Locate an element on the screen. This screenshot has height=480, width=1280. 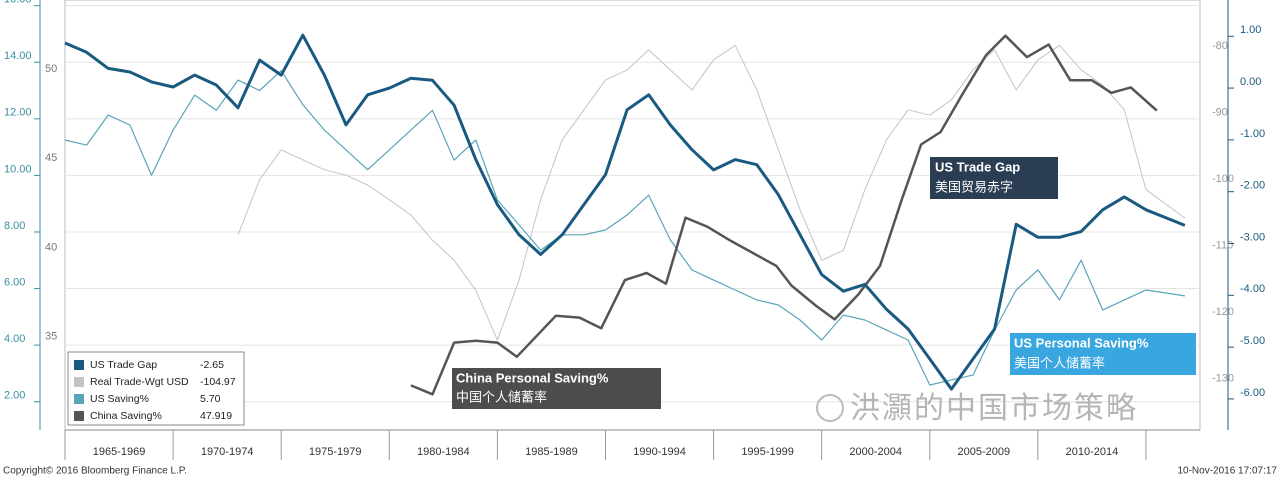
y2-tick-label: 50 is located at coordinates (51, 69).